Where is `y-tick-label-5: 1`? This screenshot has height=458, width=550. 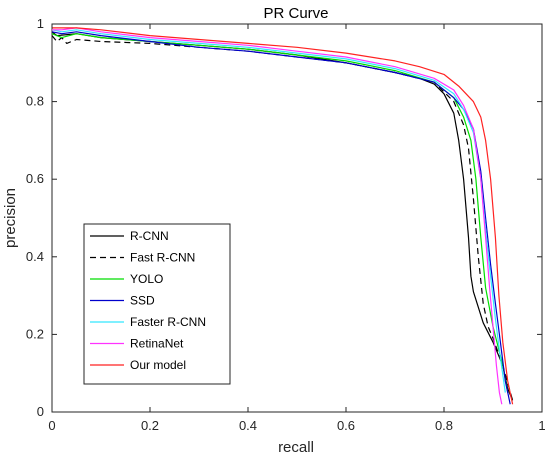
y-tick-label-5: 1 is located at coordinates (40, 23).